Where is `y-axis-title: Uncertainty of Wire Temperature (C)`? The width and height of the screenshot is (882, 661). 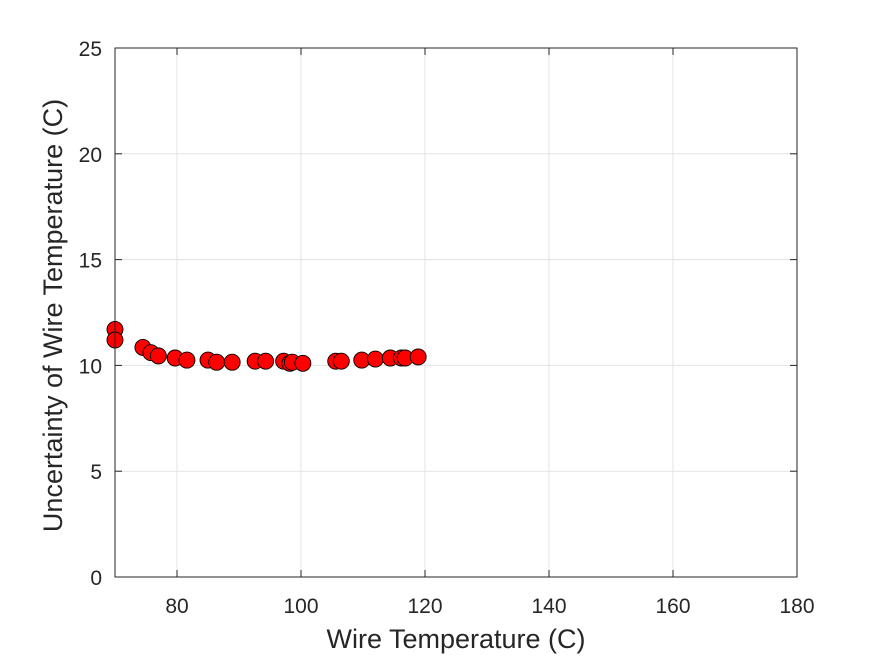
y-axis-title: Uncertainty of Wire Temperature (C) is located at coordinates (53, 315).